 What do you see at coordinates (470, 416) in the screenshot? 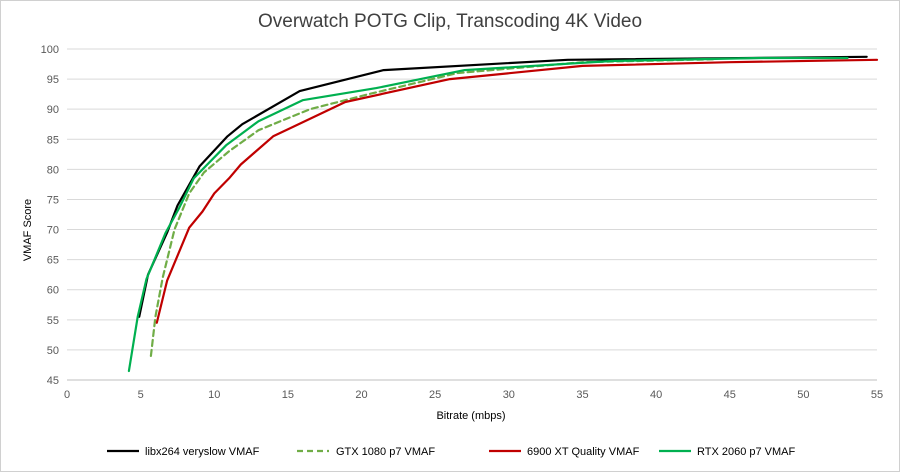
I see `x-axis-label: Bitrate (mbps)` at bounding box center [470, 416].